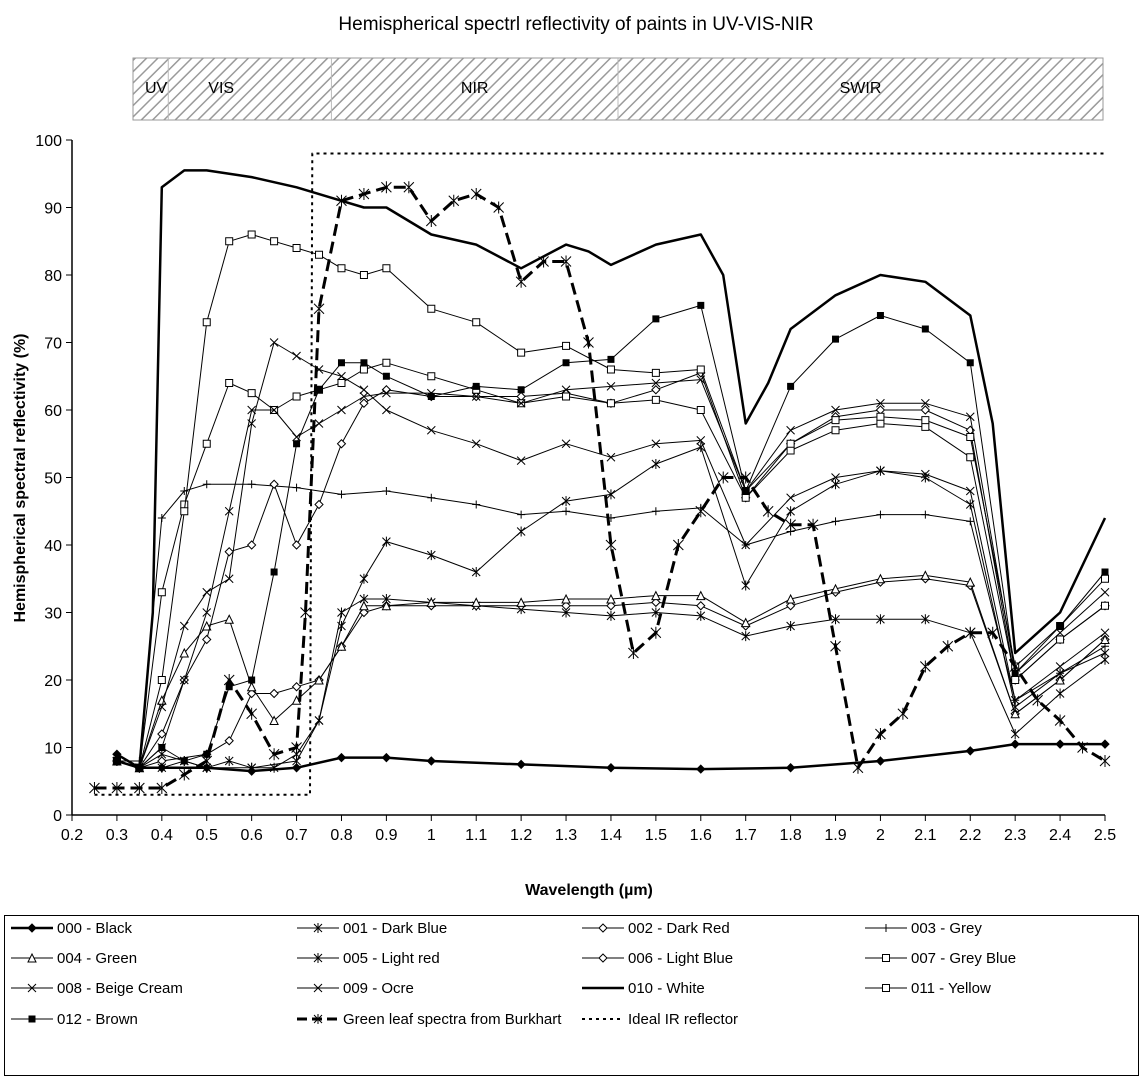  What do you see at coordinates (521, 835) in the screenshot?
I see `x-tick-label: 1.2` at bounding box center [521, 835].